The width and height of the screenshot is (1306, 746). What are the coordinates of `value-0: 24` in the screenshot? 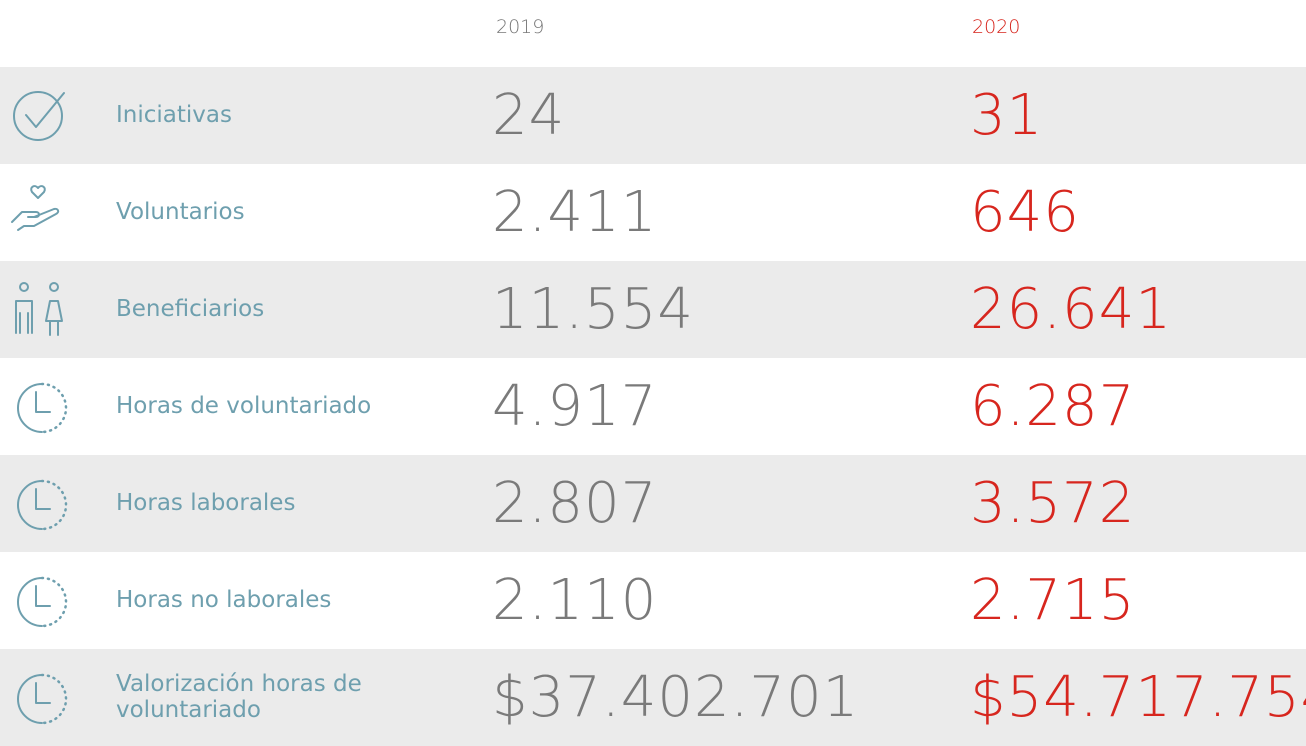 It's located at (529, 115).